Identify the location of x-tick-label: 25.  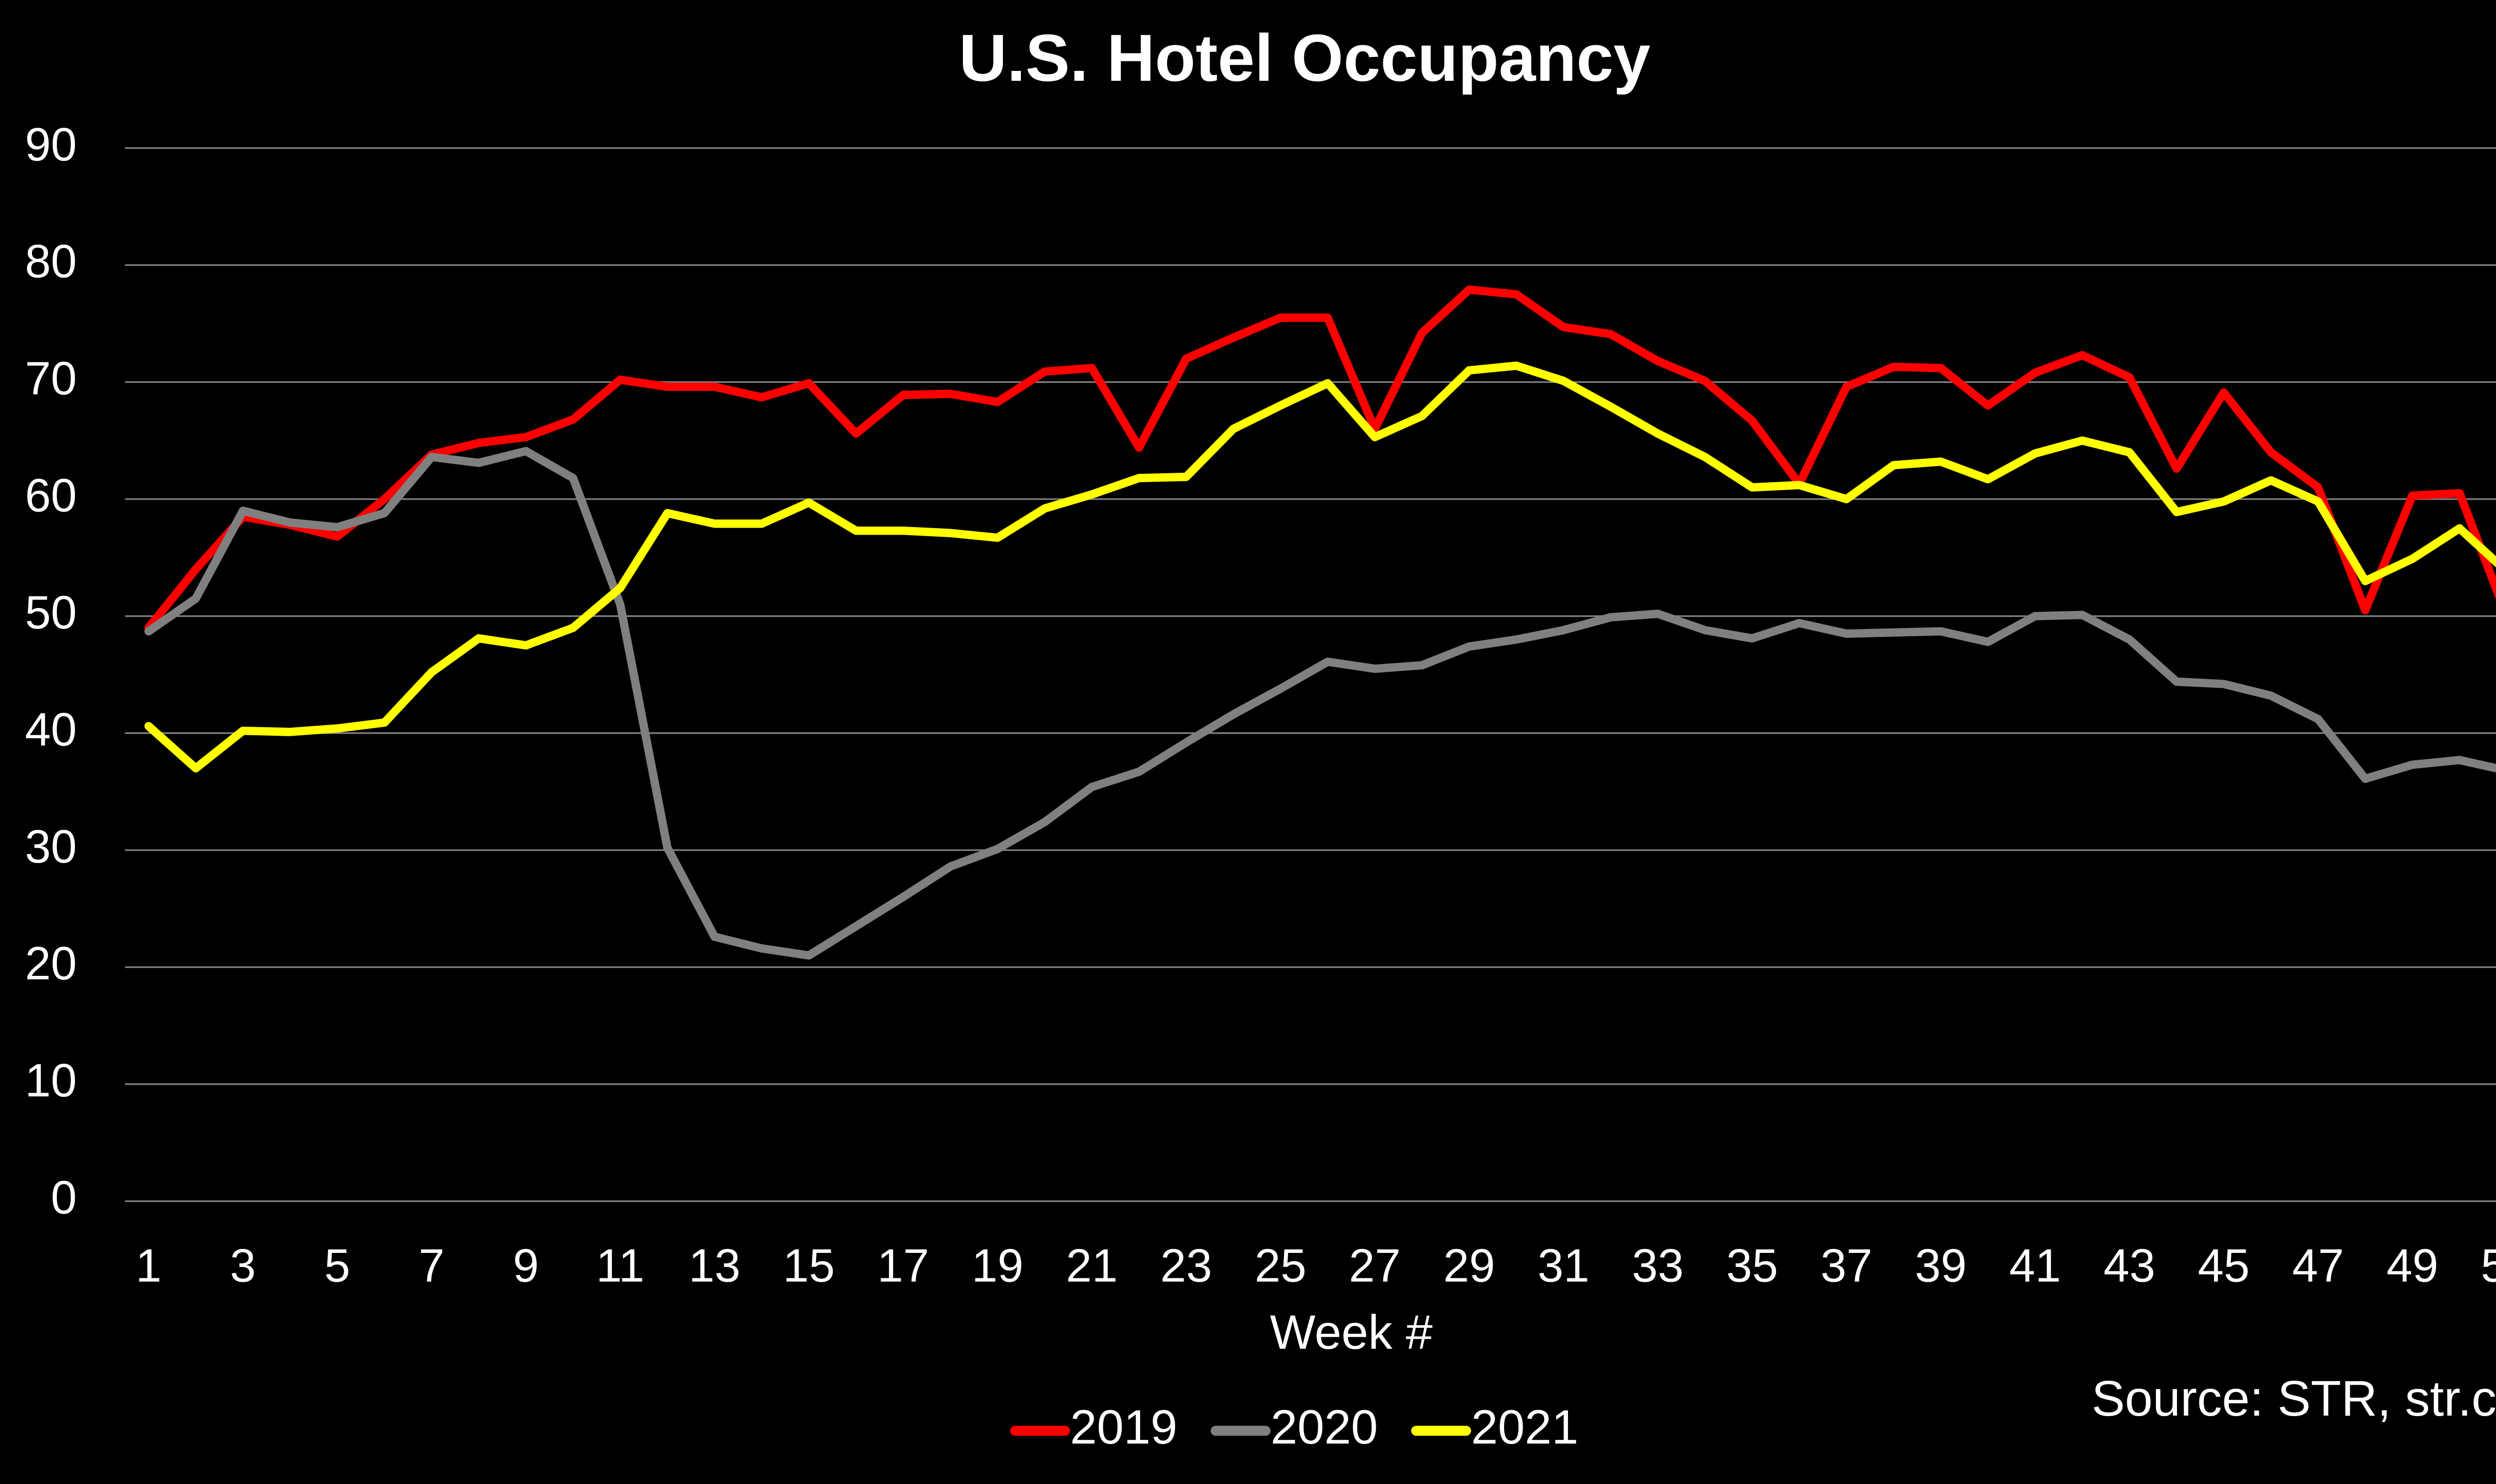
(1280, 1266).